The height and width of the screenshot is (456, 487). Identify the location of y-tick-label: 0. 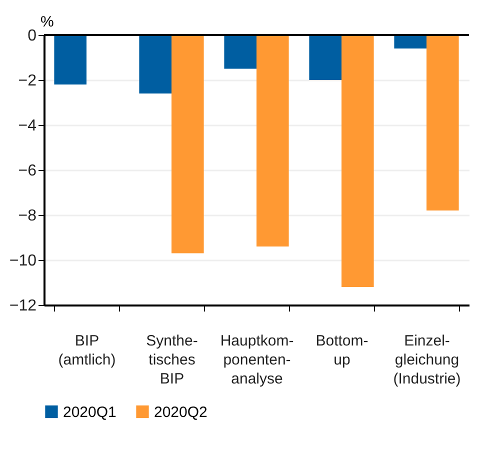
(32, 36).